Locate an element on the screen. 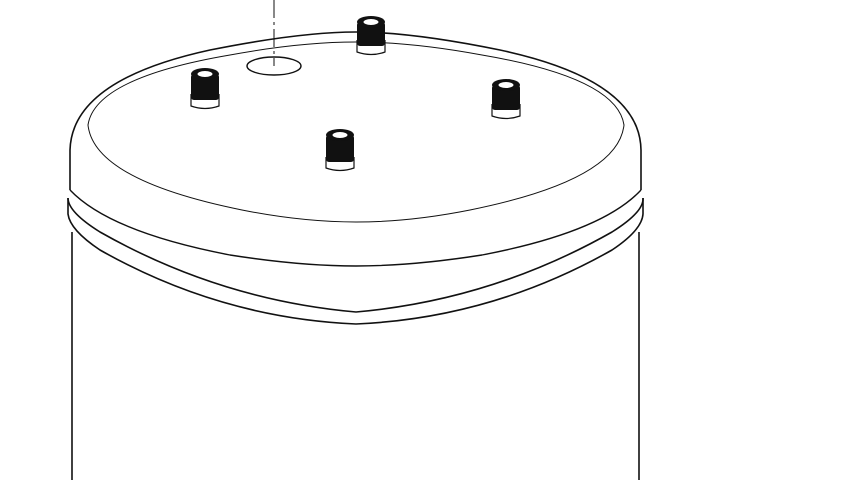 The image size is (853, 480). fitting-front is located at coordinates (340, 150).